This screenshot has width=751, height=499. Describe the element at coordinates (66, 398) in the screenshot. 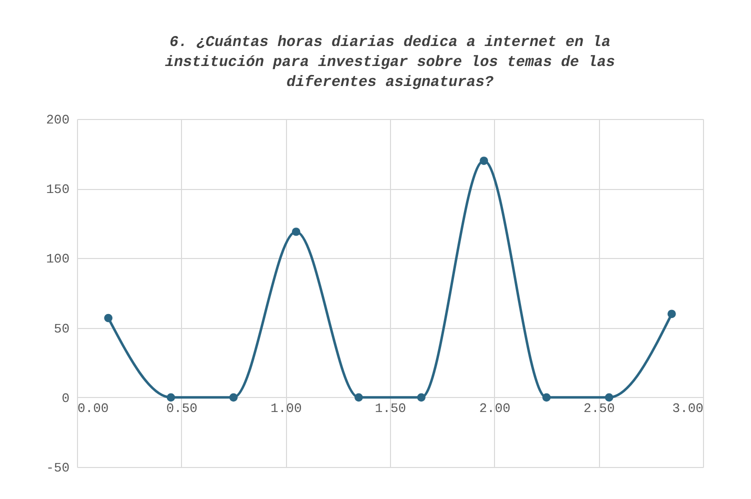

I see `y-tick-label: 0` at that location.